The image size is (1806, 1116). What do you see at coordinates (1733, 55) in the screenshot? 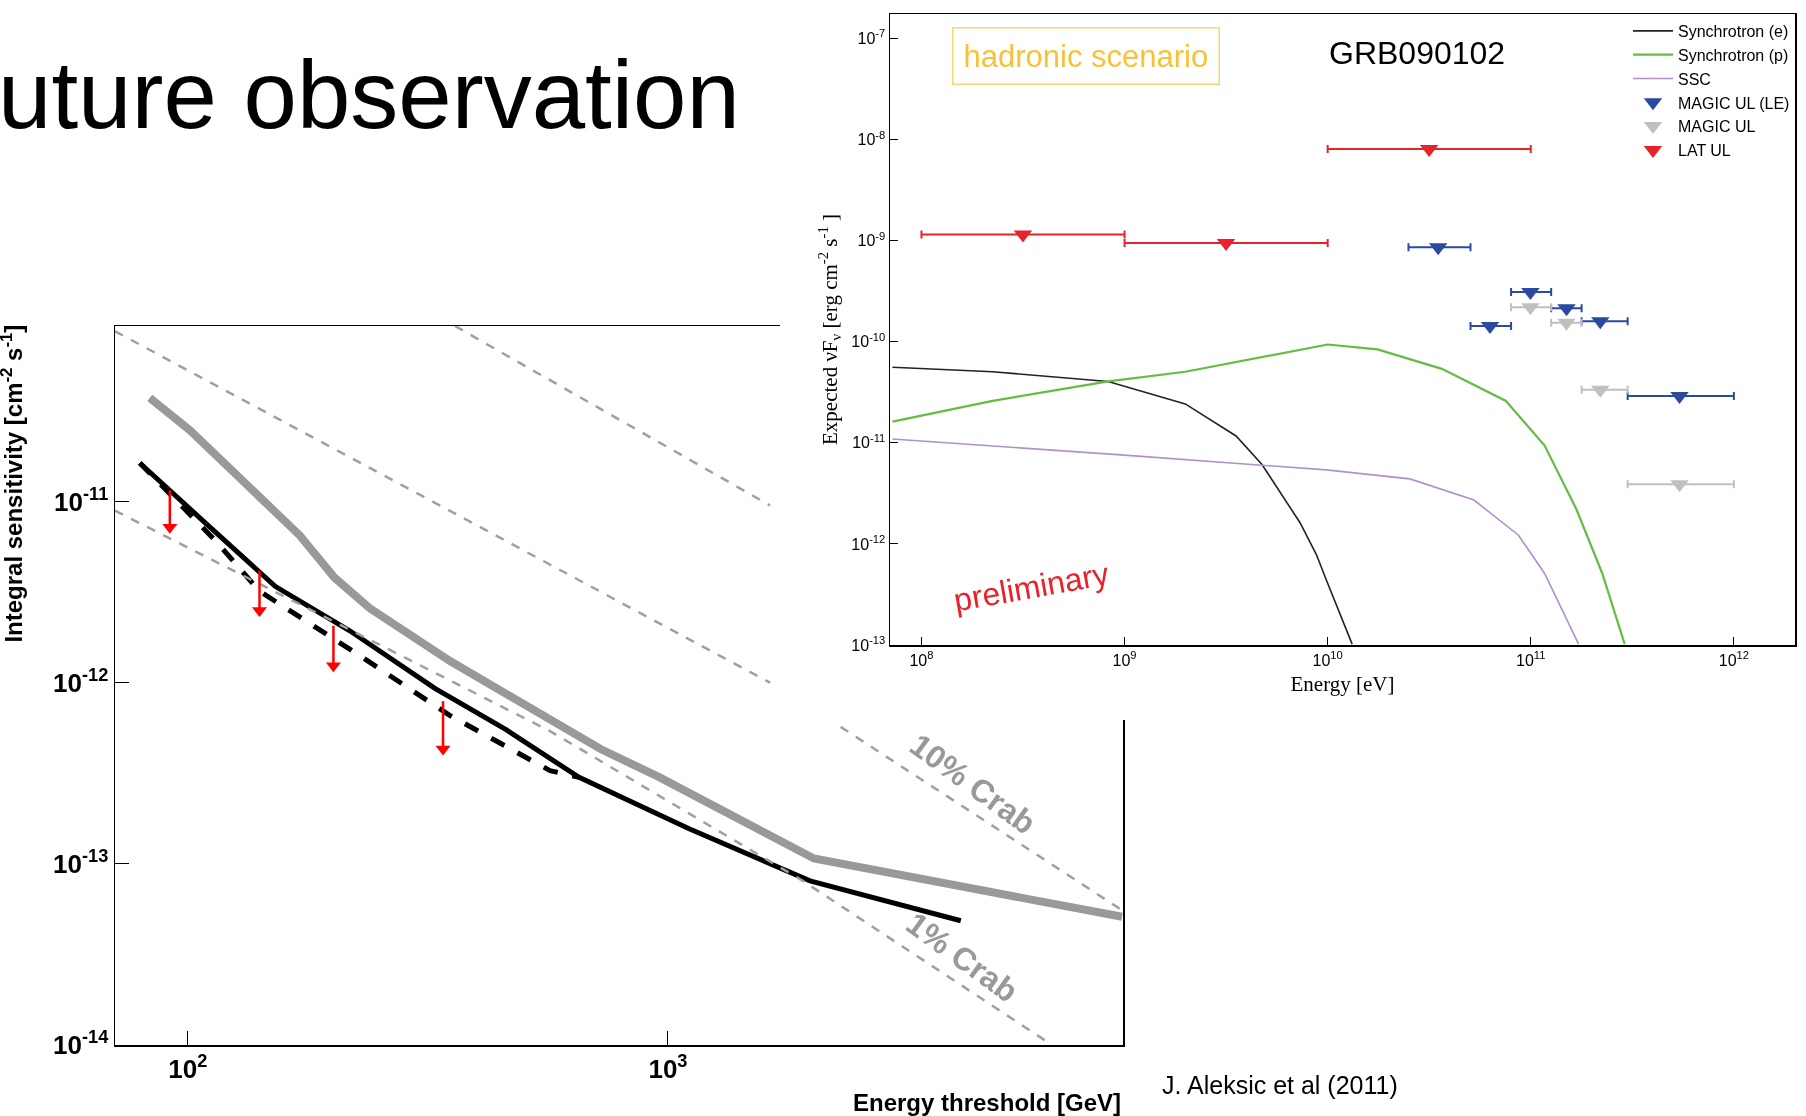
I see `legend-label: Synchrotron (p)` at bounding box center [1733, 55].